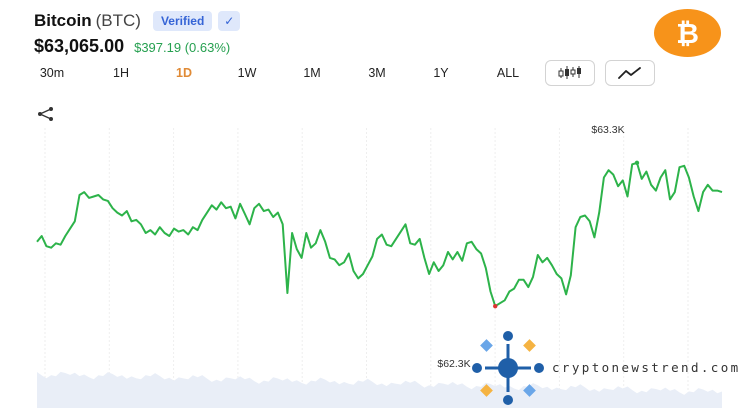  I want to click on range-3m-button: 3M, so click(377, 73).